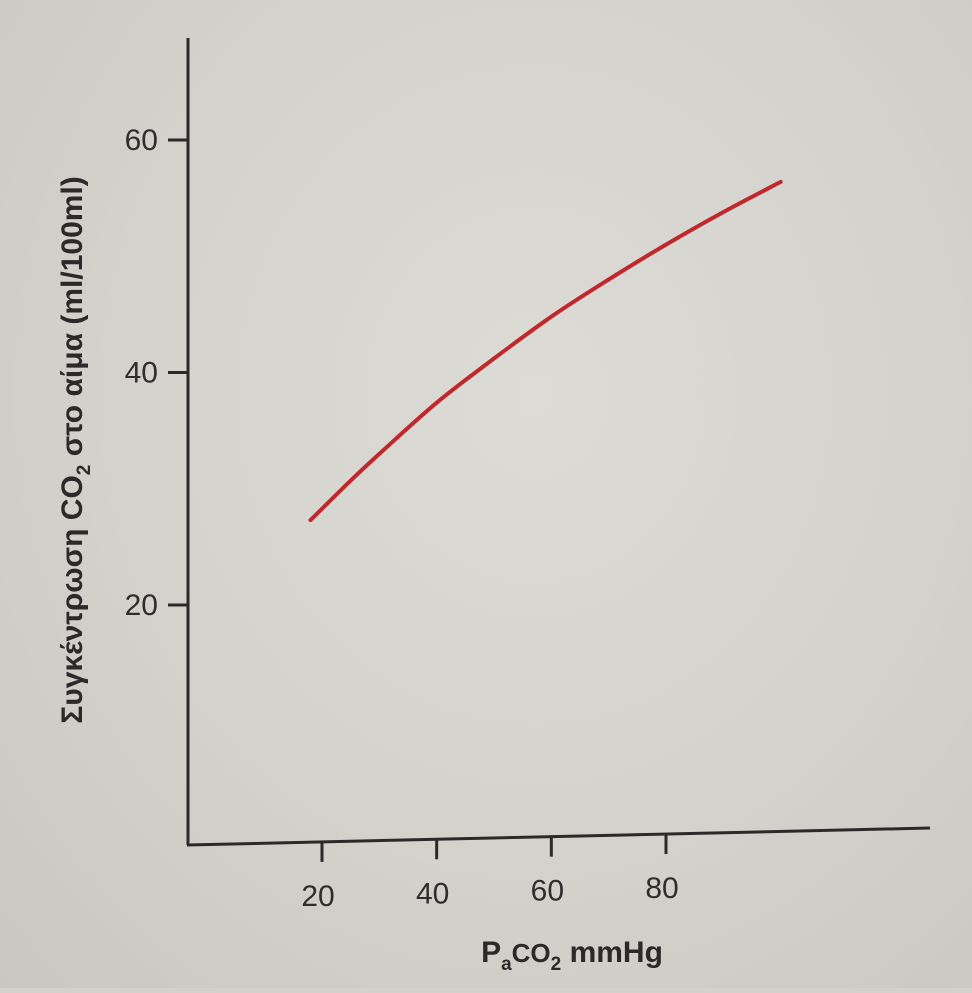 This screenshot has height=993, width=972. What do you see at coordinates (84, 470) in the screenshot?
I see `y-axis-title-sub: 2` at bounding box center [84, 470].